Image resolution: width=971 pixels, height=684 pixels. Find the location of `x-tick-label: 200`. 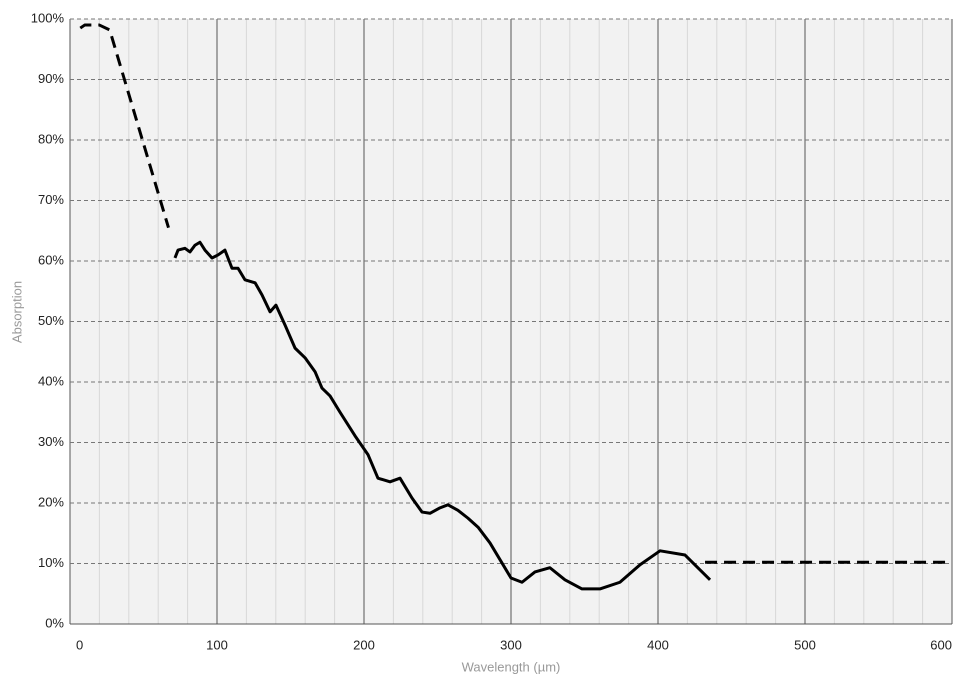

x-tick-label: 200 is located at coordinates (364, 644).